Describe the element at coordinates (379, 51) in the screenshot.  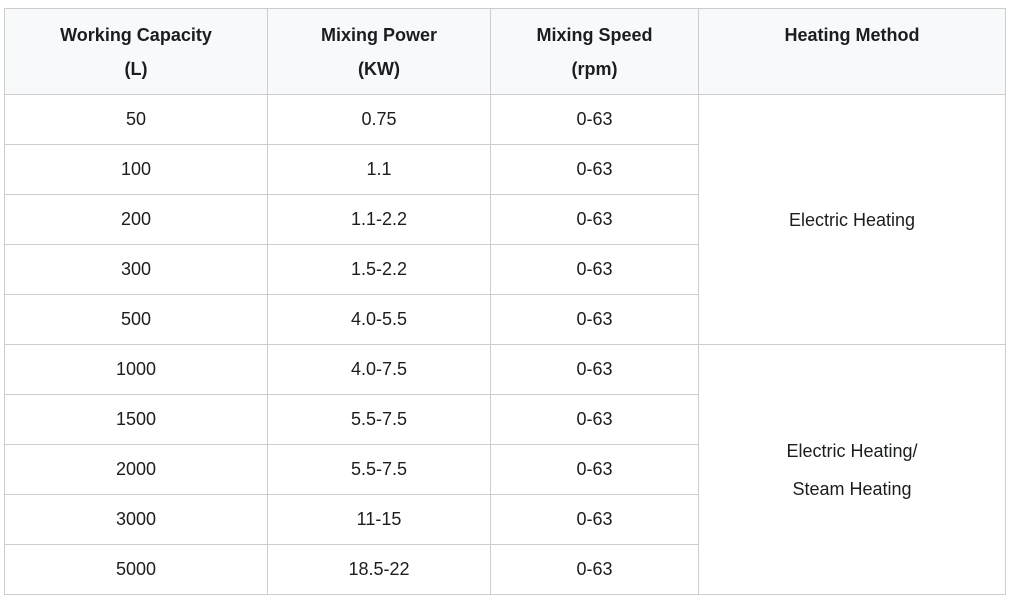
I see `col-header-mixing-power: Mixing Power (KW)` at that location.